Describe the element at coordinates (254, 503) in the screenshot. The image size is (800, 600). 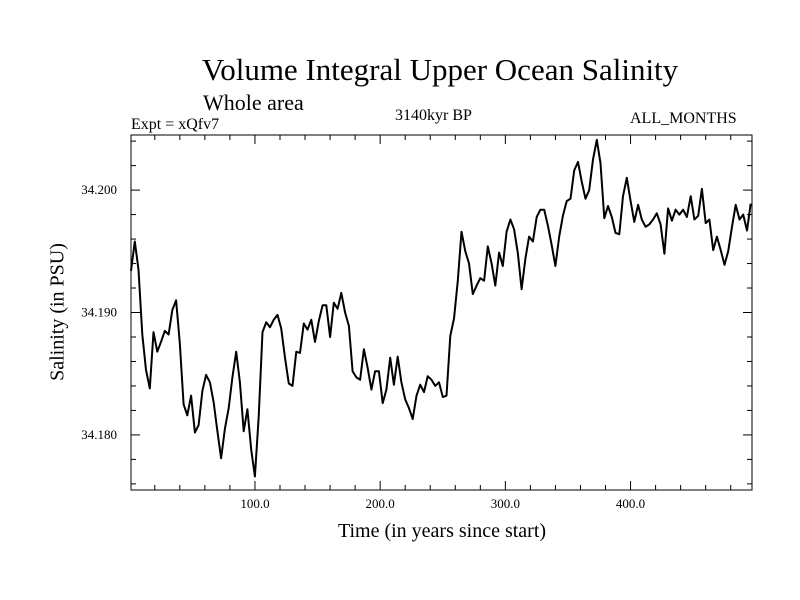
I see `x-tick-label: 100.0` at that location.